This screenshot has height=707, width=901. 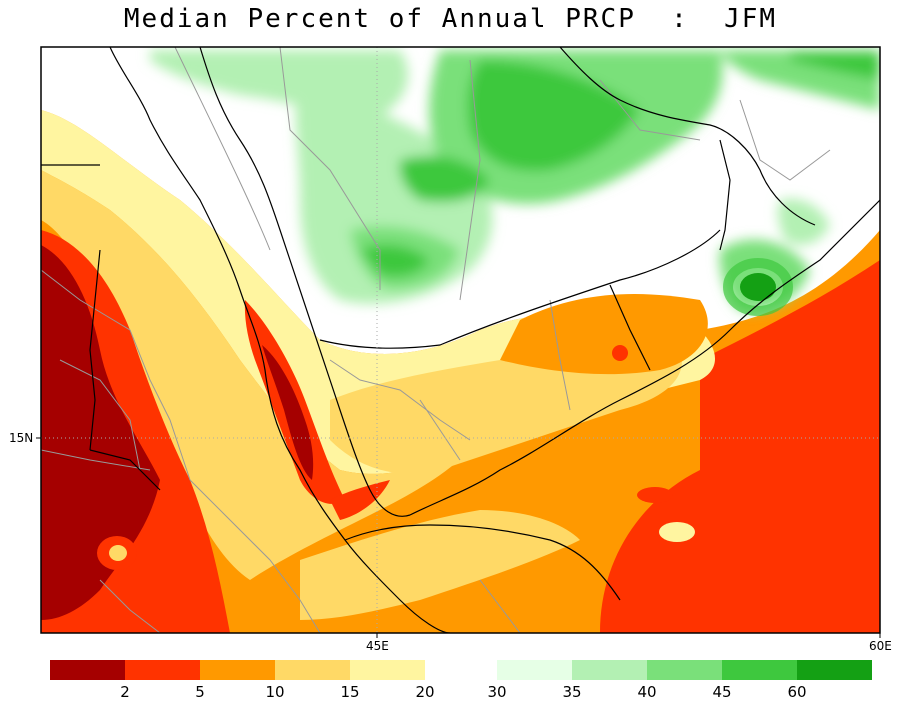 I want to click on oman-yemen-border, so click(x=630, y=327).